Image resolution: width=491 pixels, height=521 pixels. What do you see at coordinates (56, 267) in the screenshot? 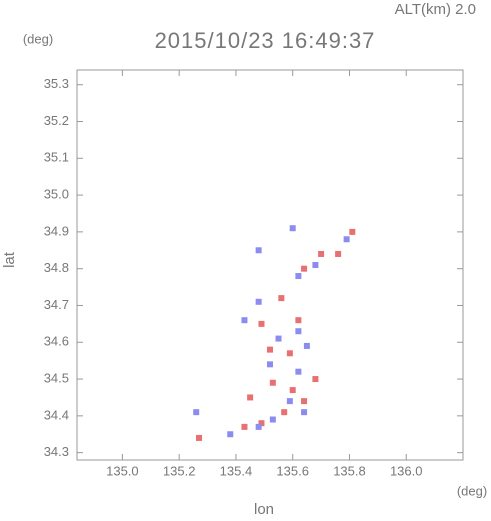
I see `y-tick-label: 34.8` at bounding box center [56, 267].